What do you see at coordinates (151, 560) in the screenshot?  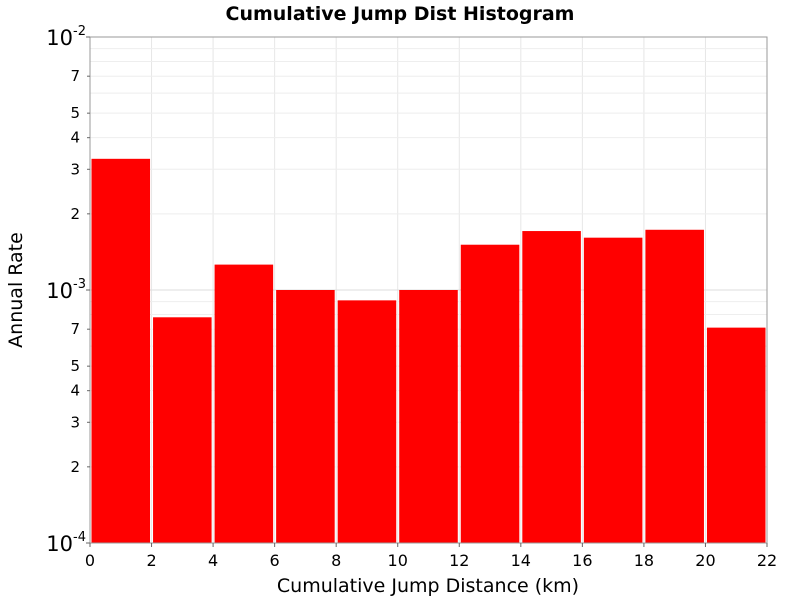 I see `x-tick-label: 2` at bounding box center [151, 560].